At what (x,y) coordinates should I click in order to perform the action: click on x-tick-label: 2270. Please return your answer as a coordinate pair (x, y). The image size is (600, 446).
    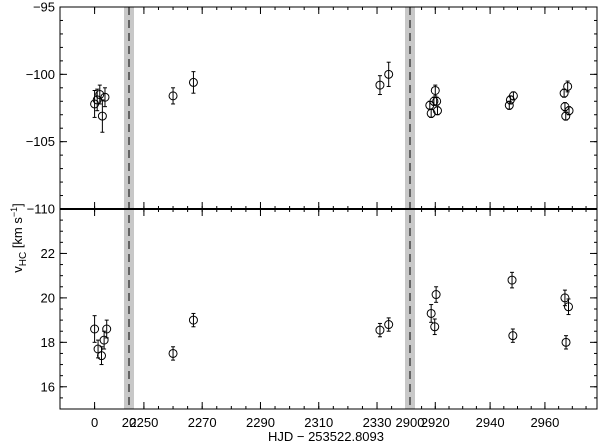
    Looking at the image, I should click on (202, 422).